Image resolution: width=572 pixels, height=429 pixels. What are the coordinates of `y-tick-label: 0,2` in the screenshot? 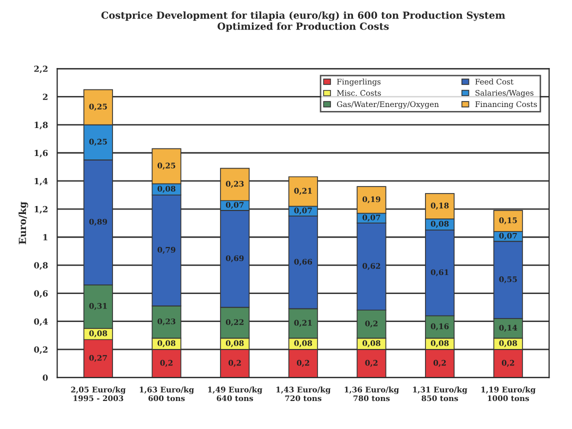 It's located at (41, 350).